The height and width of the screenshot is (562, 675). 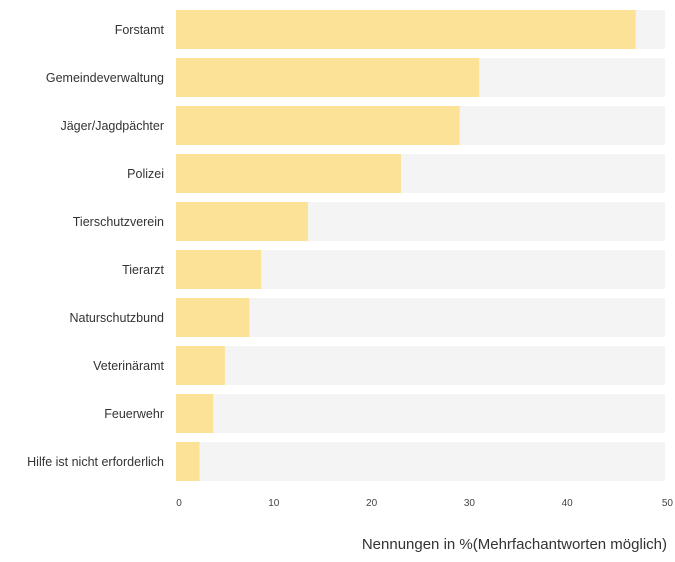 I want to click on category-label: Polizei, so click(x=145, y=174).